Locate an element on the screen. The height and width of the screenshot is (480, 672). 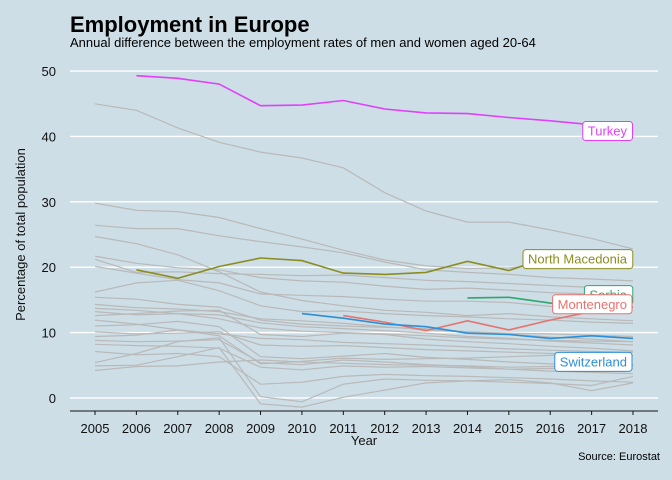
x-tick-label: 2015 is located at coordinates (508, 428).